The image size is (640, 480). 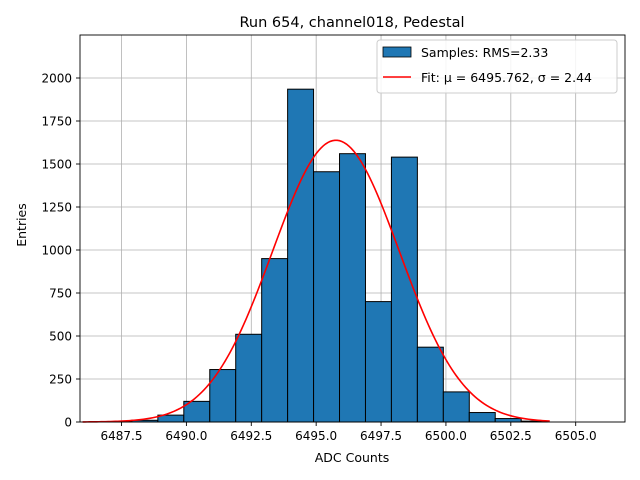 What do you see at coordinates (56, 79) in the screenshot?
I see `y-tick-label: 2000` at bounding box center [56, 79].